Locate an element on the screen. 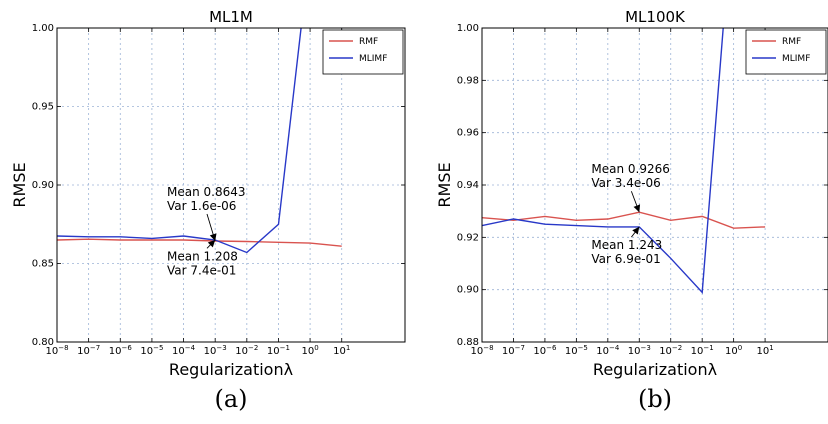  y-tick-label: 0.92 is located at coordinates (468, 237).